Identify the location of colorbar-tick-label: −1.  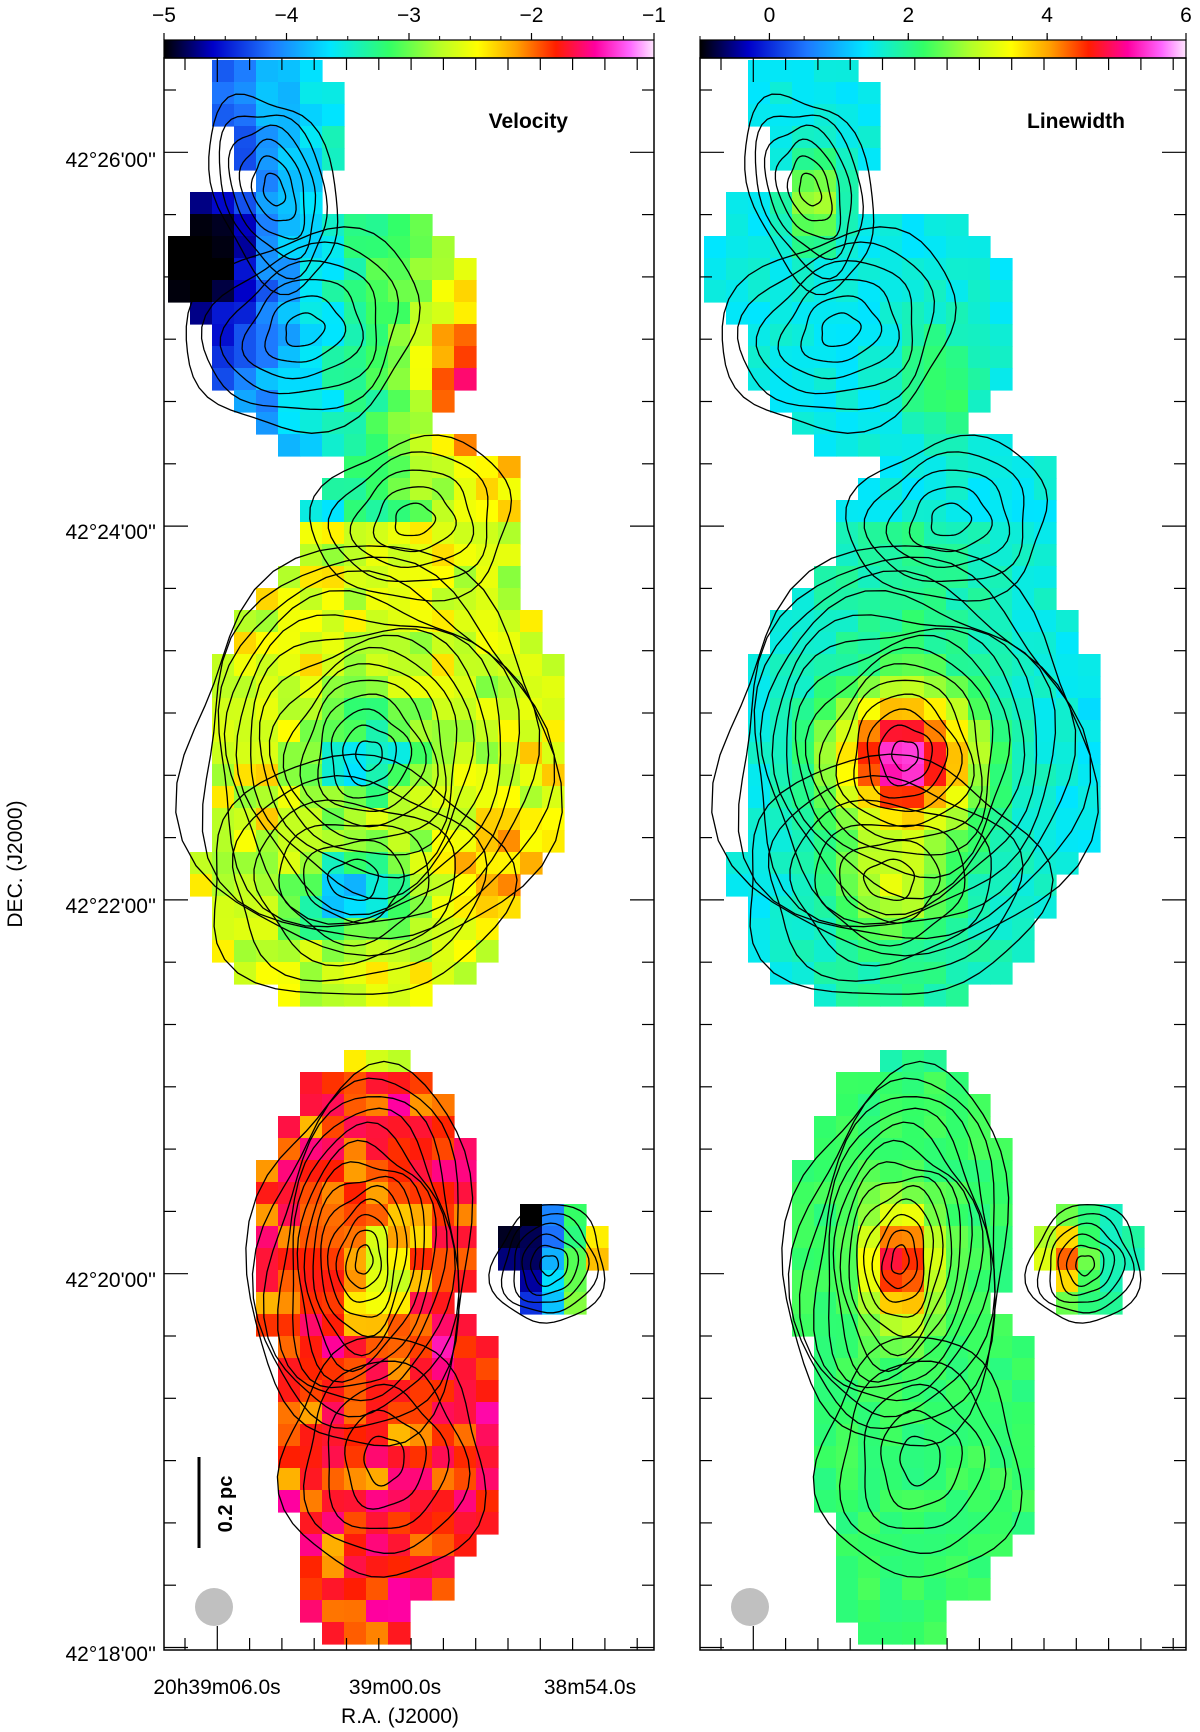
(654, 15).